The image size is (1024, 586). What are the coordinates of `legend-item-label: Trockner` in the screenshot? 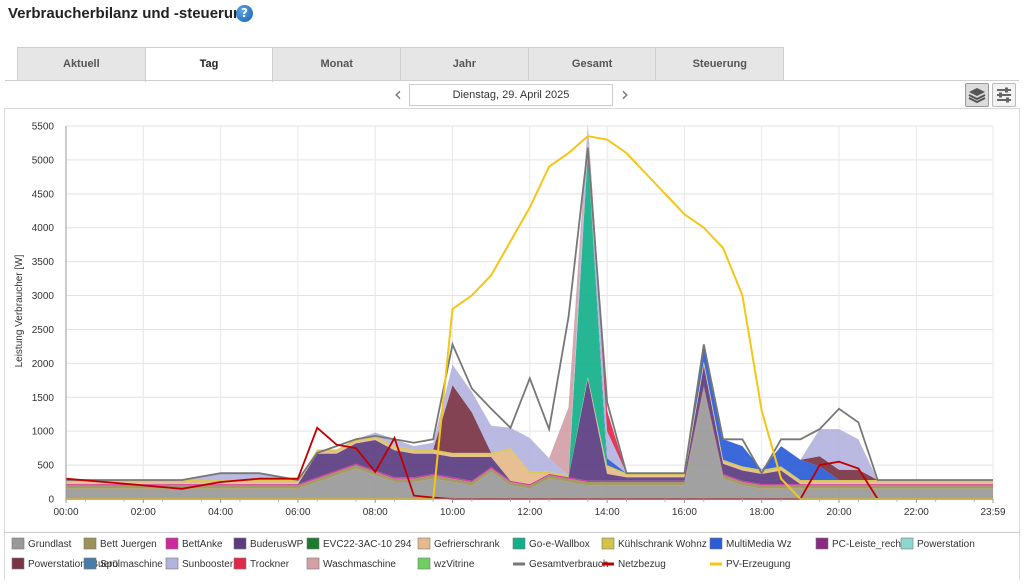 It's located at (270, 564).